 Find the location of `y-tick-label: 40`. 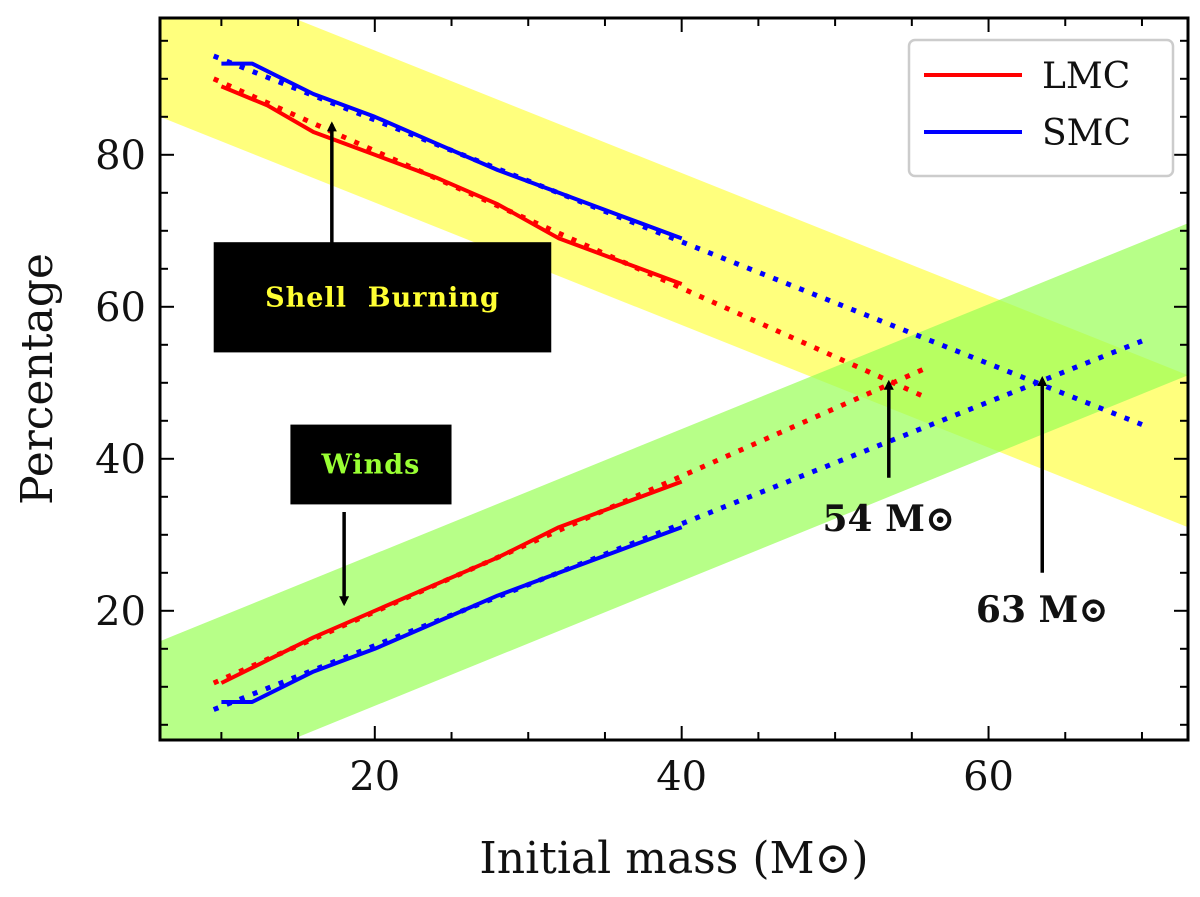

y-tick-label: 40 is located at coordinates (120, 460).